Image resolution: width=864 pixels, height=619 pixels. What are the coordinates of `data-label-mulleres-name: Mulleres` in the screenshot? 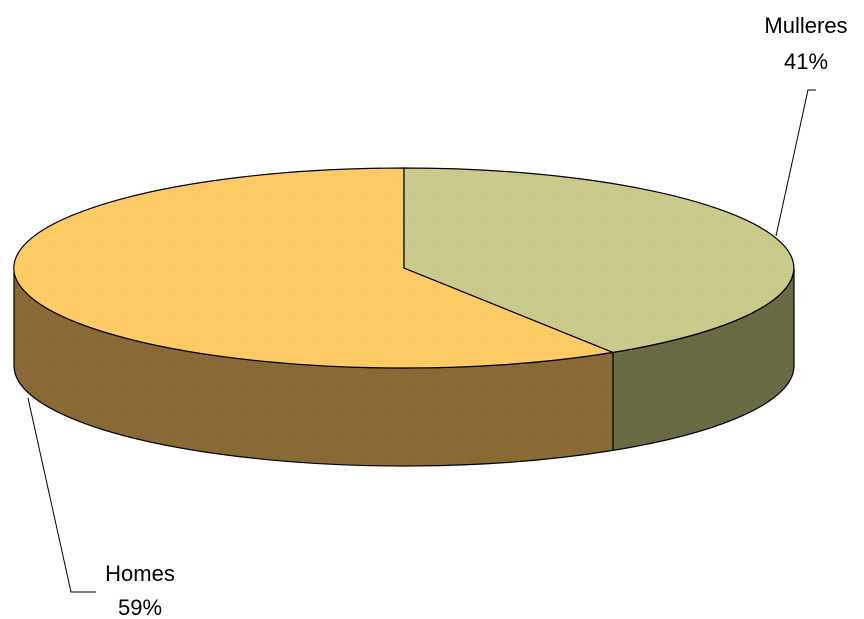 It's located at (805, 25).